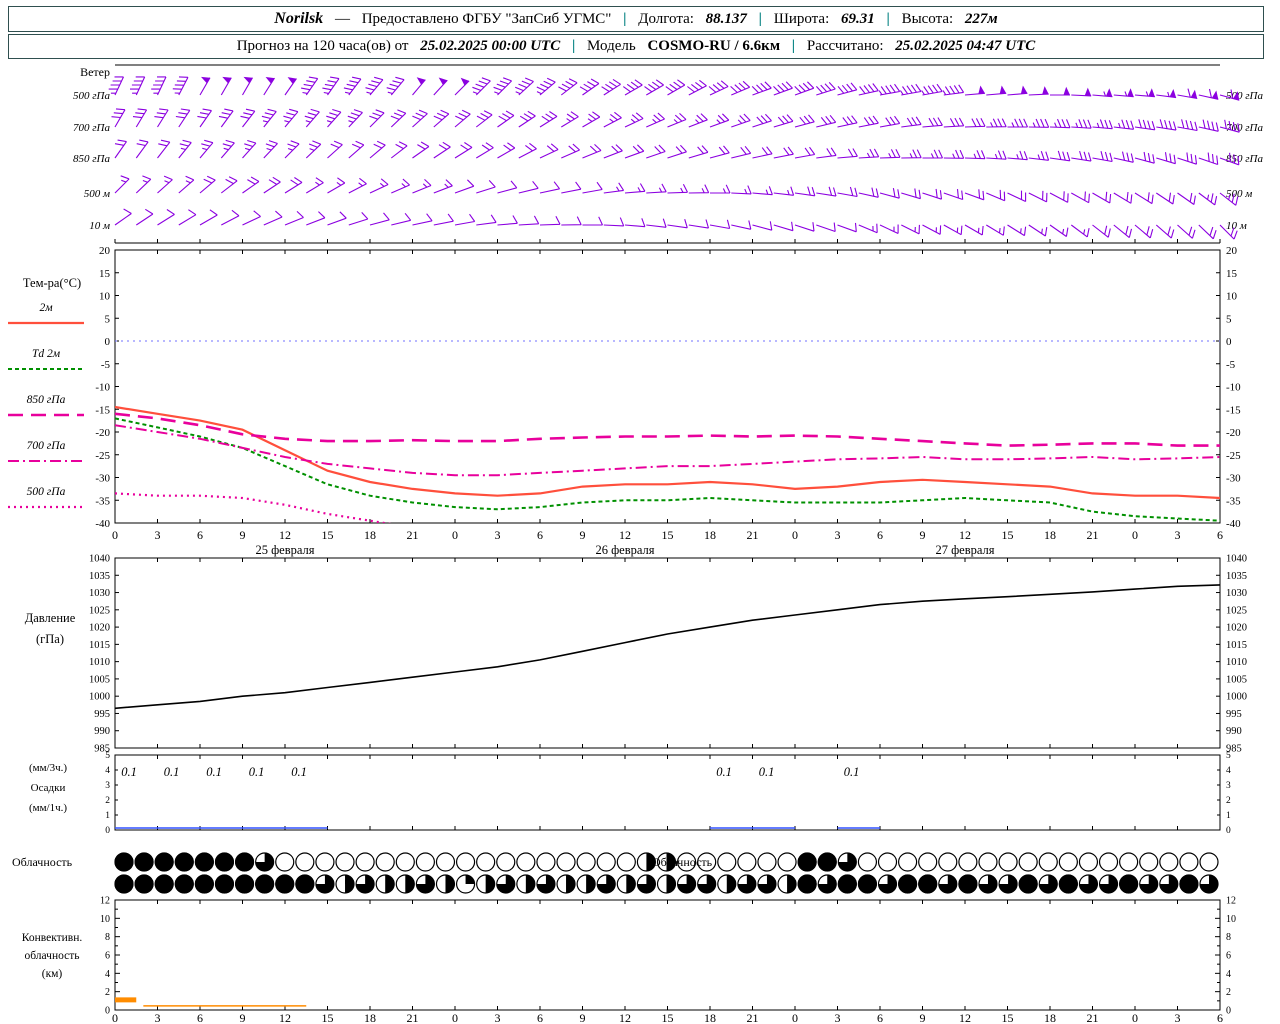 This screenshot has width=1280, height=1024. I want to click on hour-label: 6, so click(1220, 535).